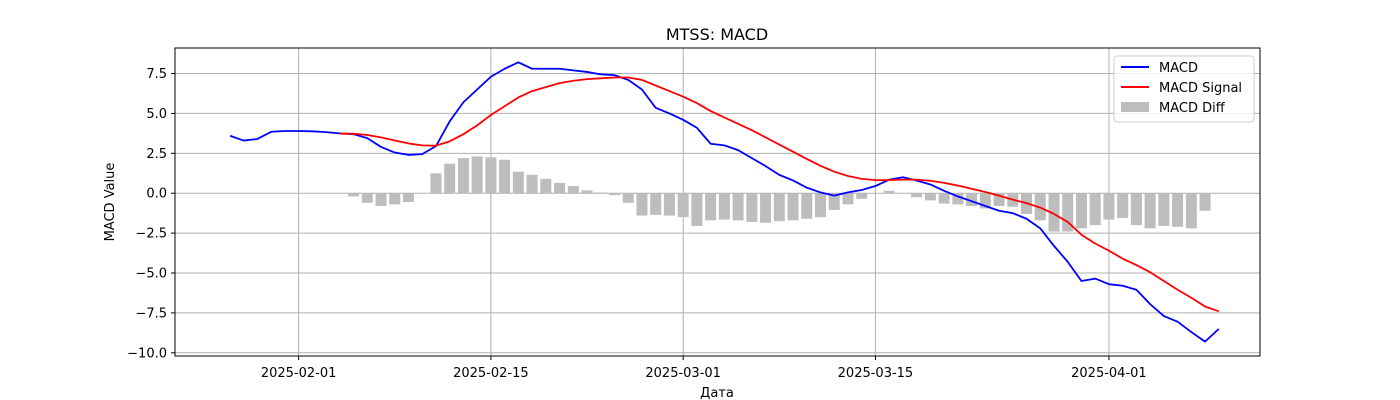 The image size is (1400, 400). What do you see at coordinates (876, 373) in the screenshot?
I see `x-tick-label: 2025-03-15` at bounding box center [876, 373].